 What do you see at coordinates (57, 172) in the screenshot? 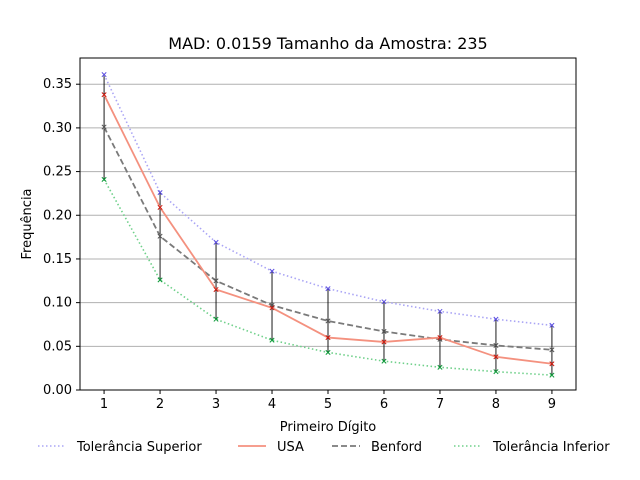
I see `y-tick-label: 0.25` at bounding box center [57, 172].